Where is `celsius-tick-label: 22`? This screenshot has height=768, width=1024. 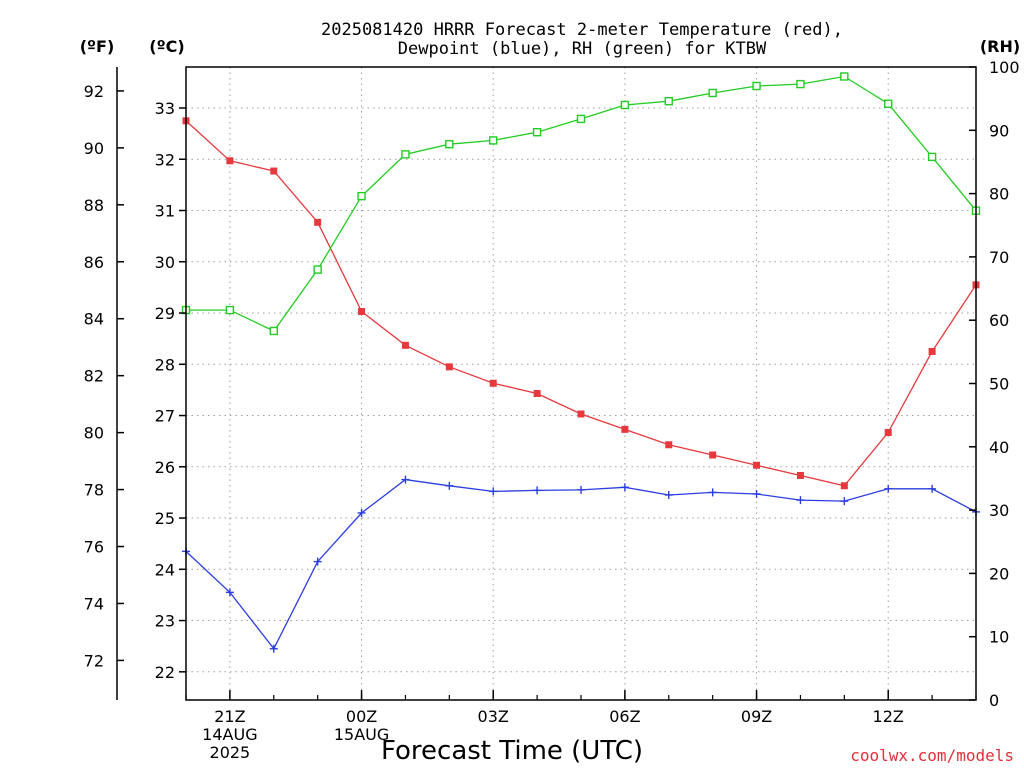 celsius-tick-label: 22 is located at coordinates (165, 672).